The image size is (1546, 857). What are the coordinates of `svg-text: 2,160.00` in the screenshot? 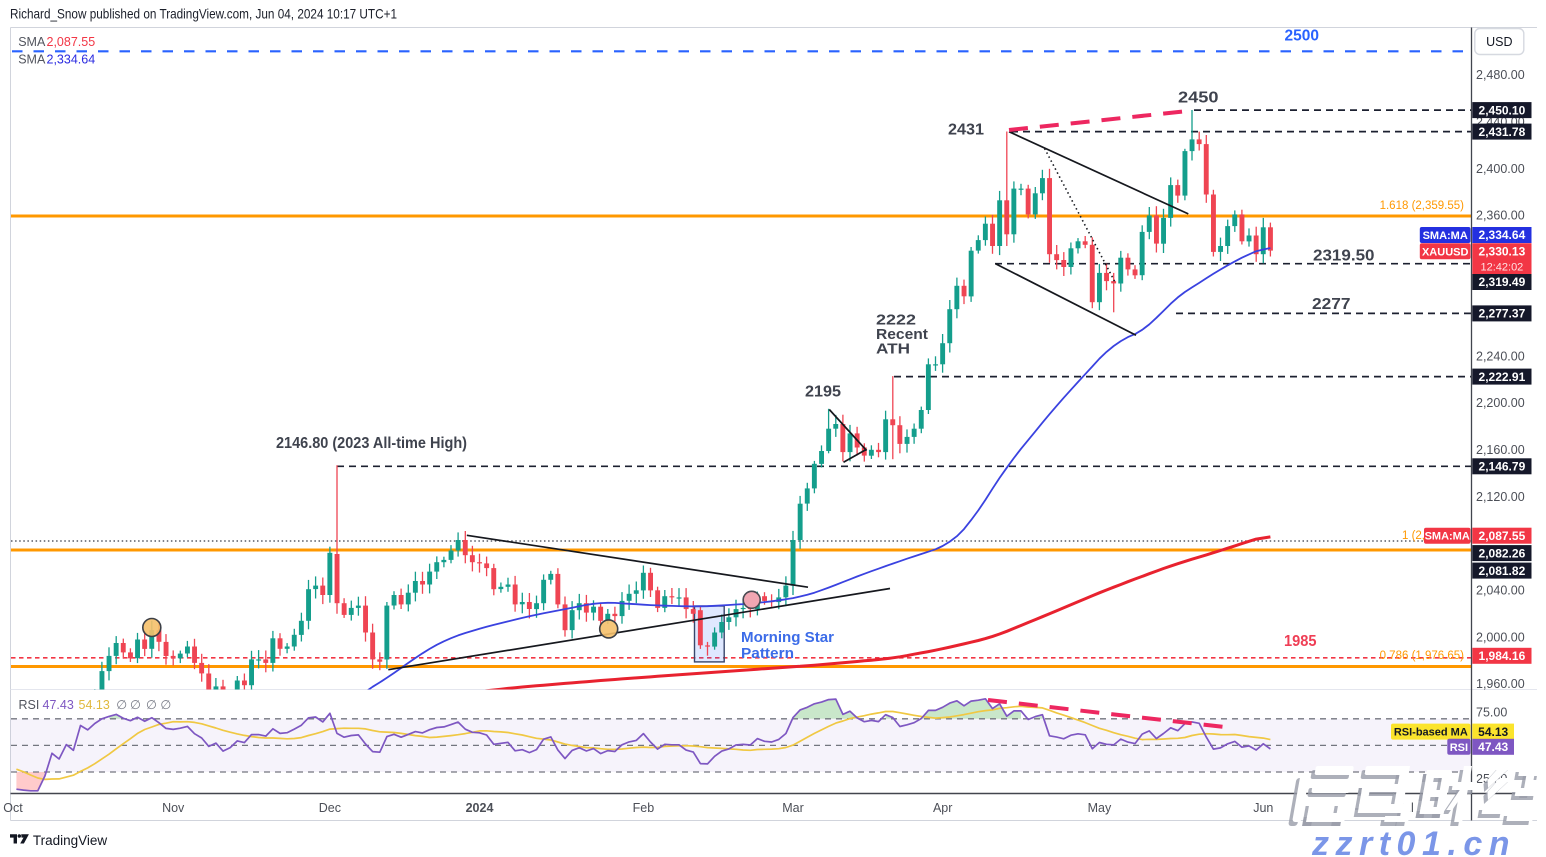 It's located at (1500, 450).